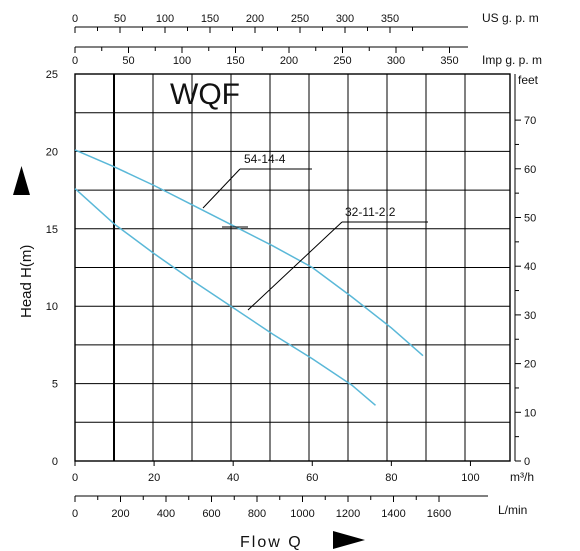 The width and height of the screenshot is (580, 551). What do you see at coordinates (75, 514) in the screenshot?
I see `l-min-tick-label: 0` at bounding box center [75, 514].